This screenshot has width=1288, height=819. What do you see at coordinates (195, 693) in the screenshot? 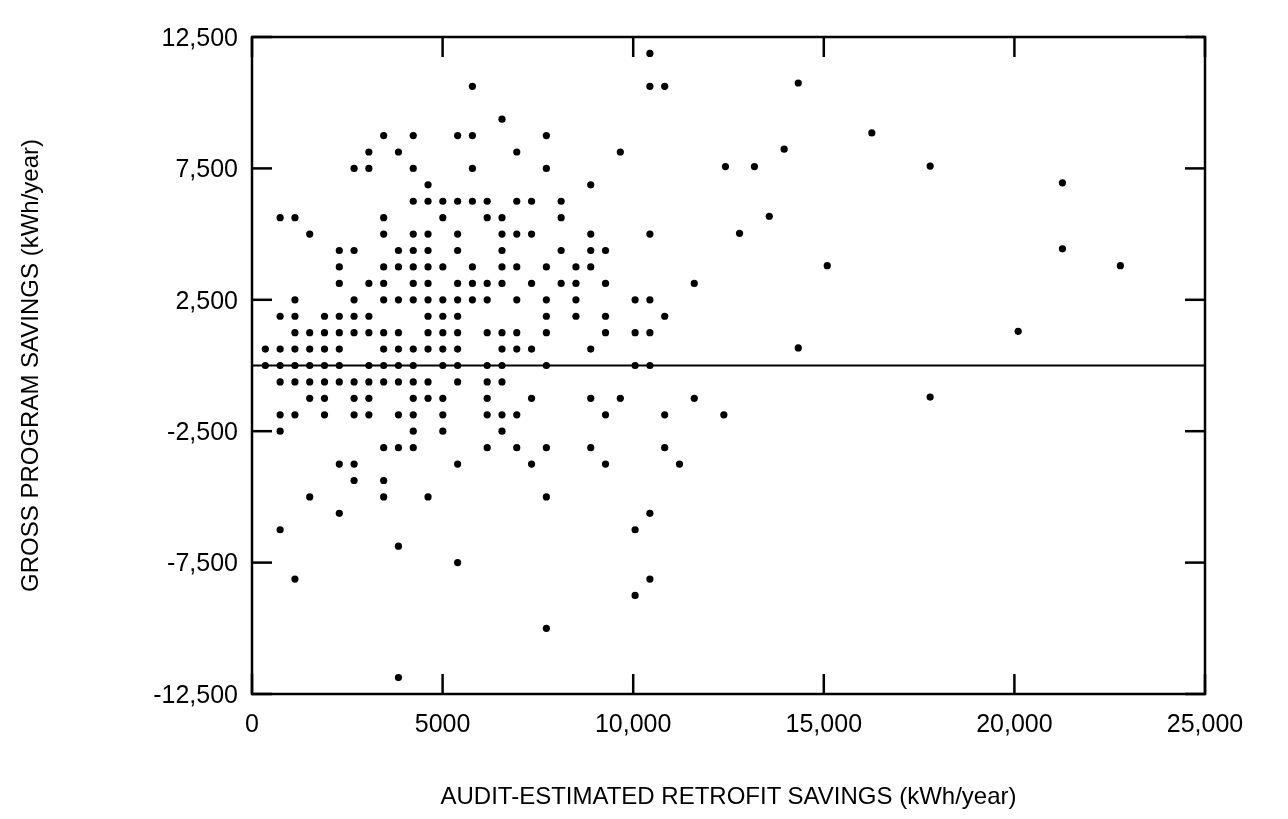
I see `y-tick-label: -12,500` at bounding box center [195, 693].